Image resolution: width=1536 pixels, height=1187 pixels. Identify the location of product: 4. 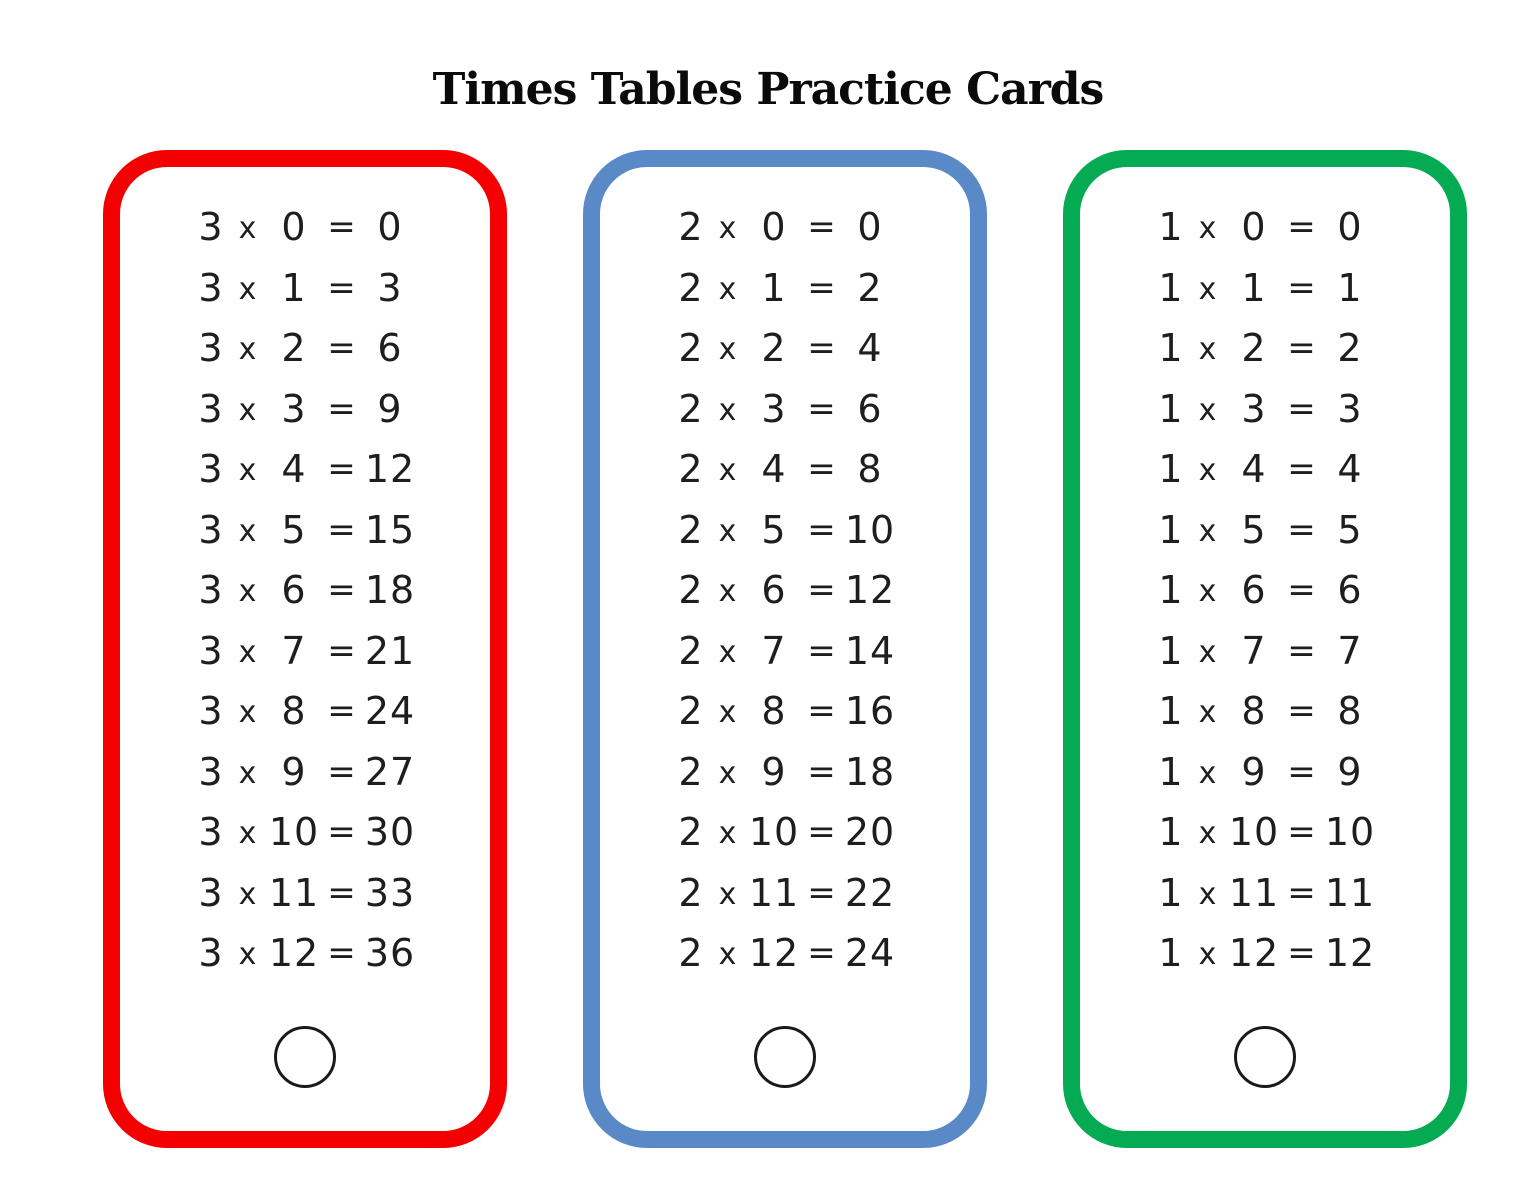
(870, 348).